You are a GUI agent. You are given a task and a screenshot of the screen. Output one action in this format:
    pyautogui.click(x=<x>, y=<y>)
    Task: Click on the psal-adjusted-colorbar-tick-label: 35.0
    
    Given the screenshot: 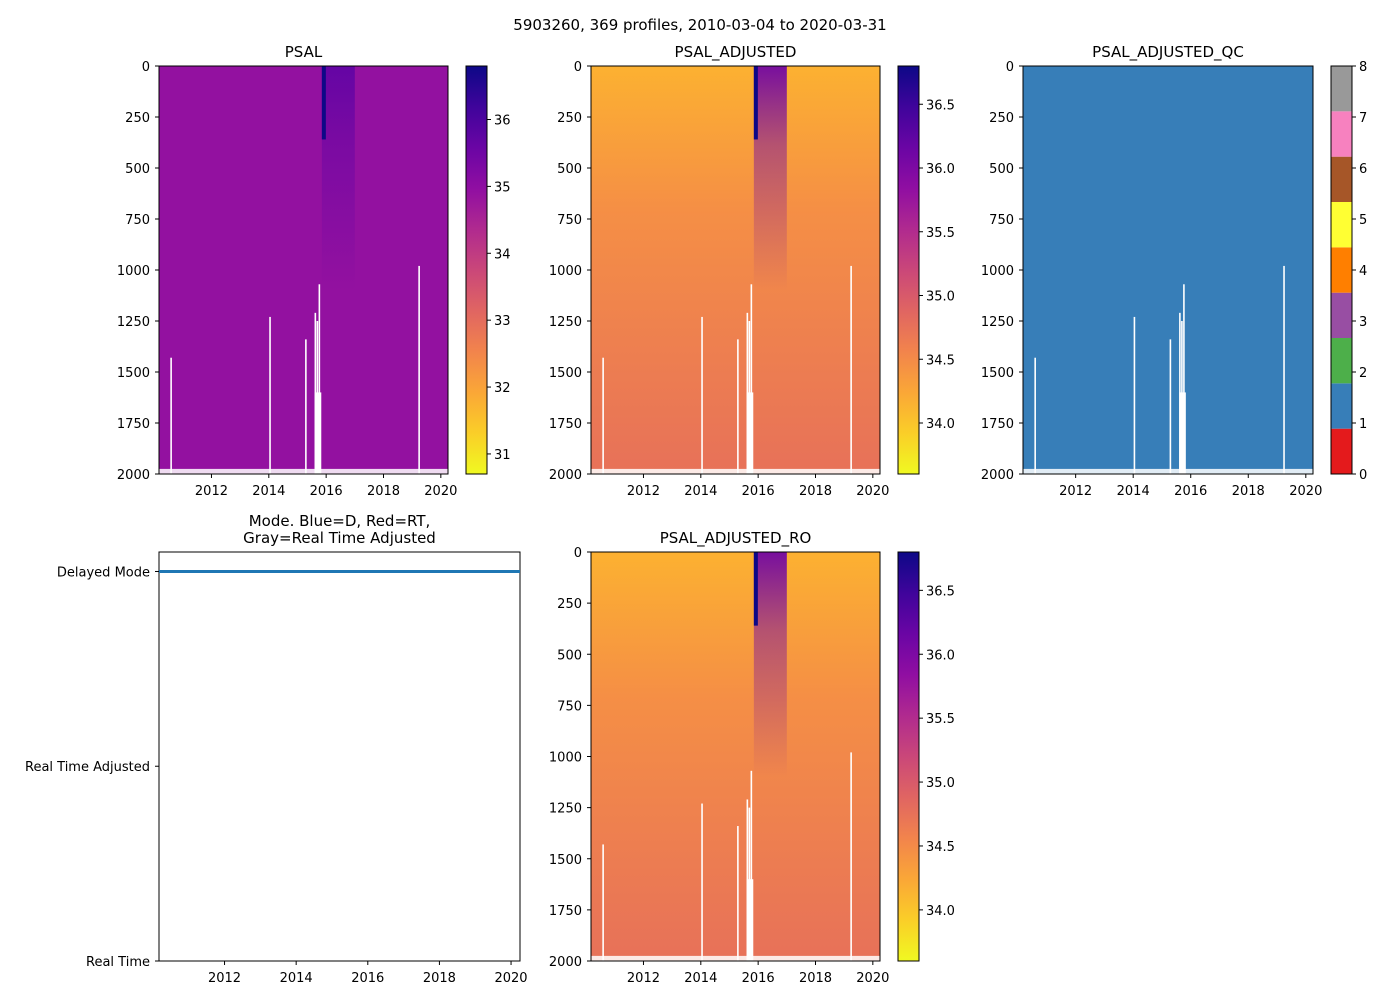 What is the action you would take?
    pyautogui.click(x=940, y=297)
    